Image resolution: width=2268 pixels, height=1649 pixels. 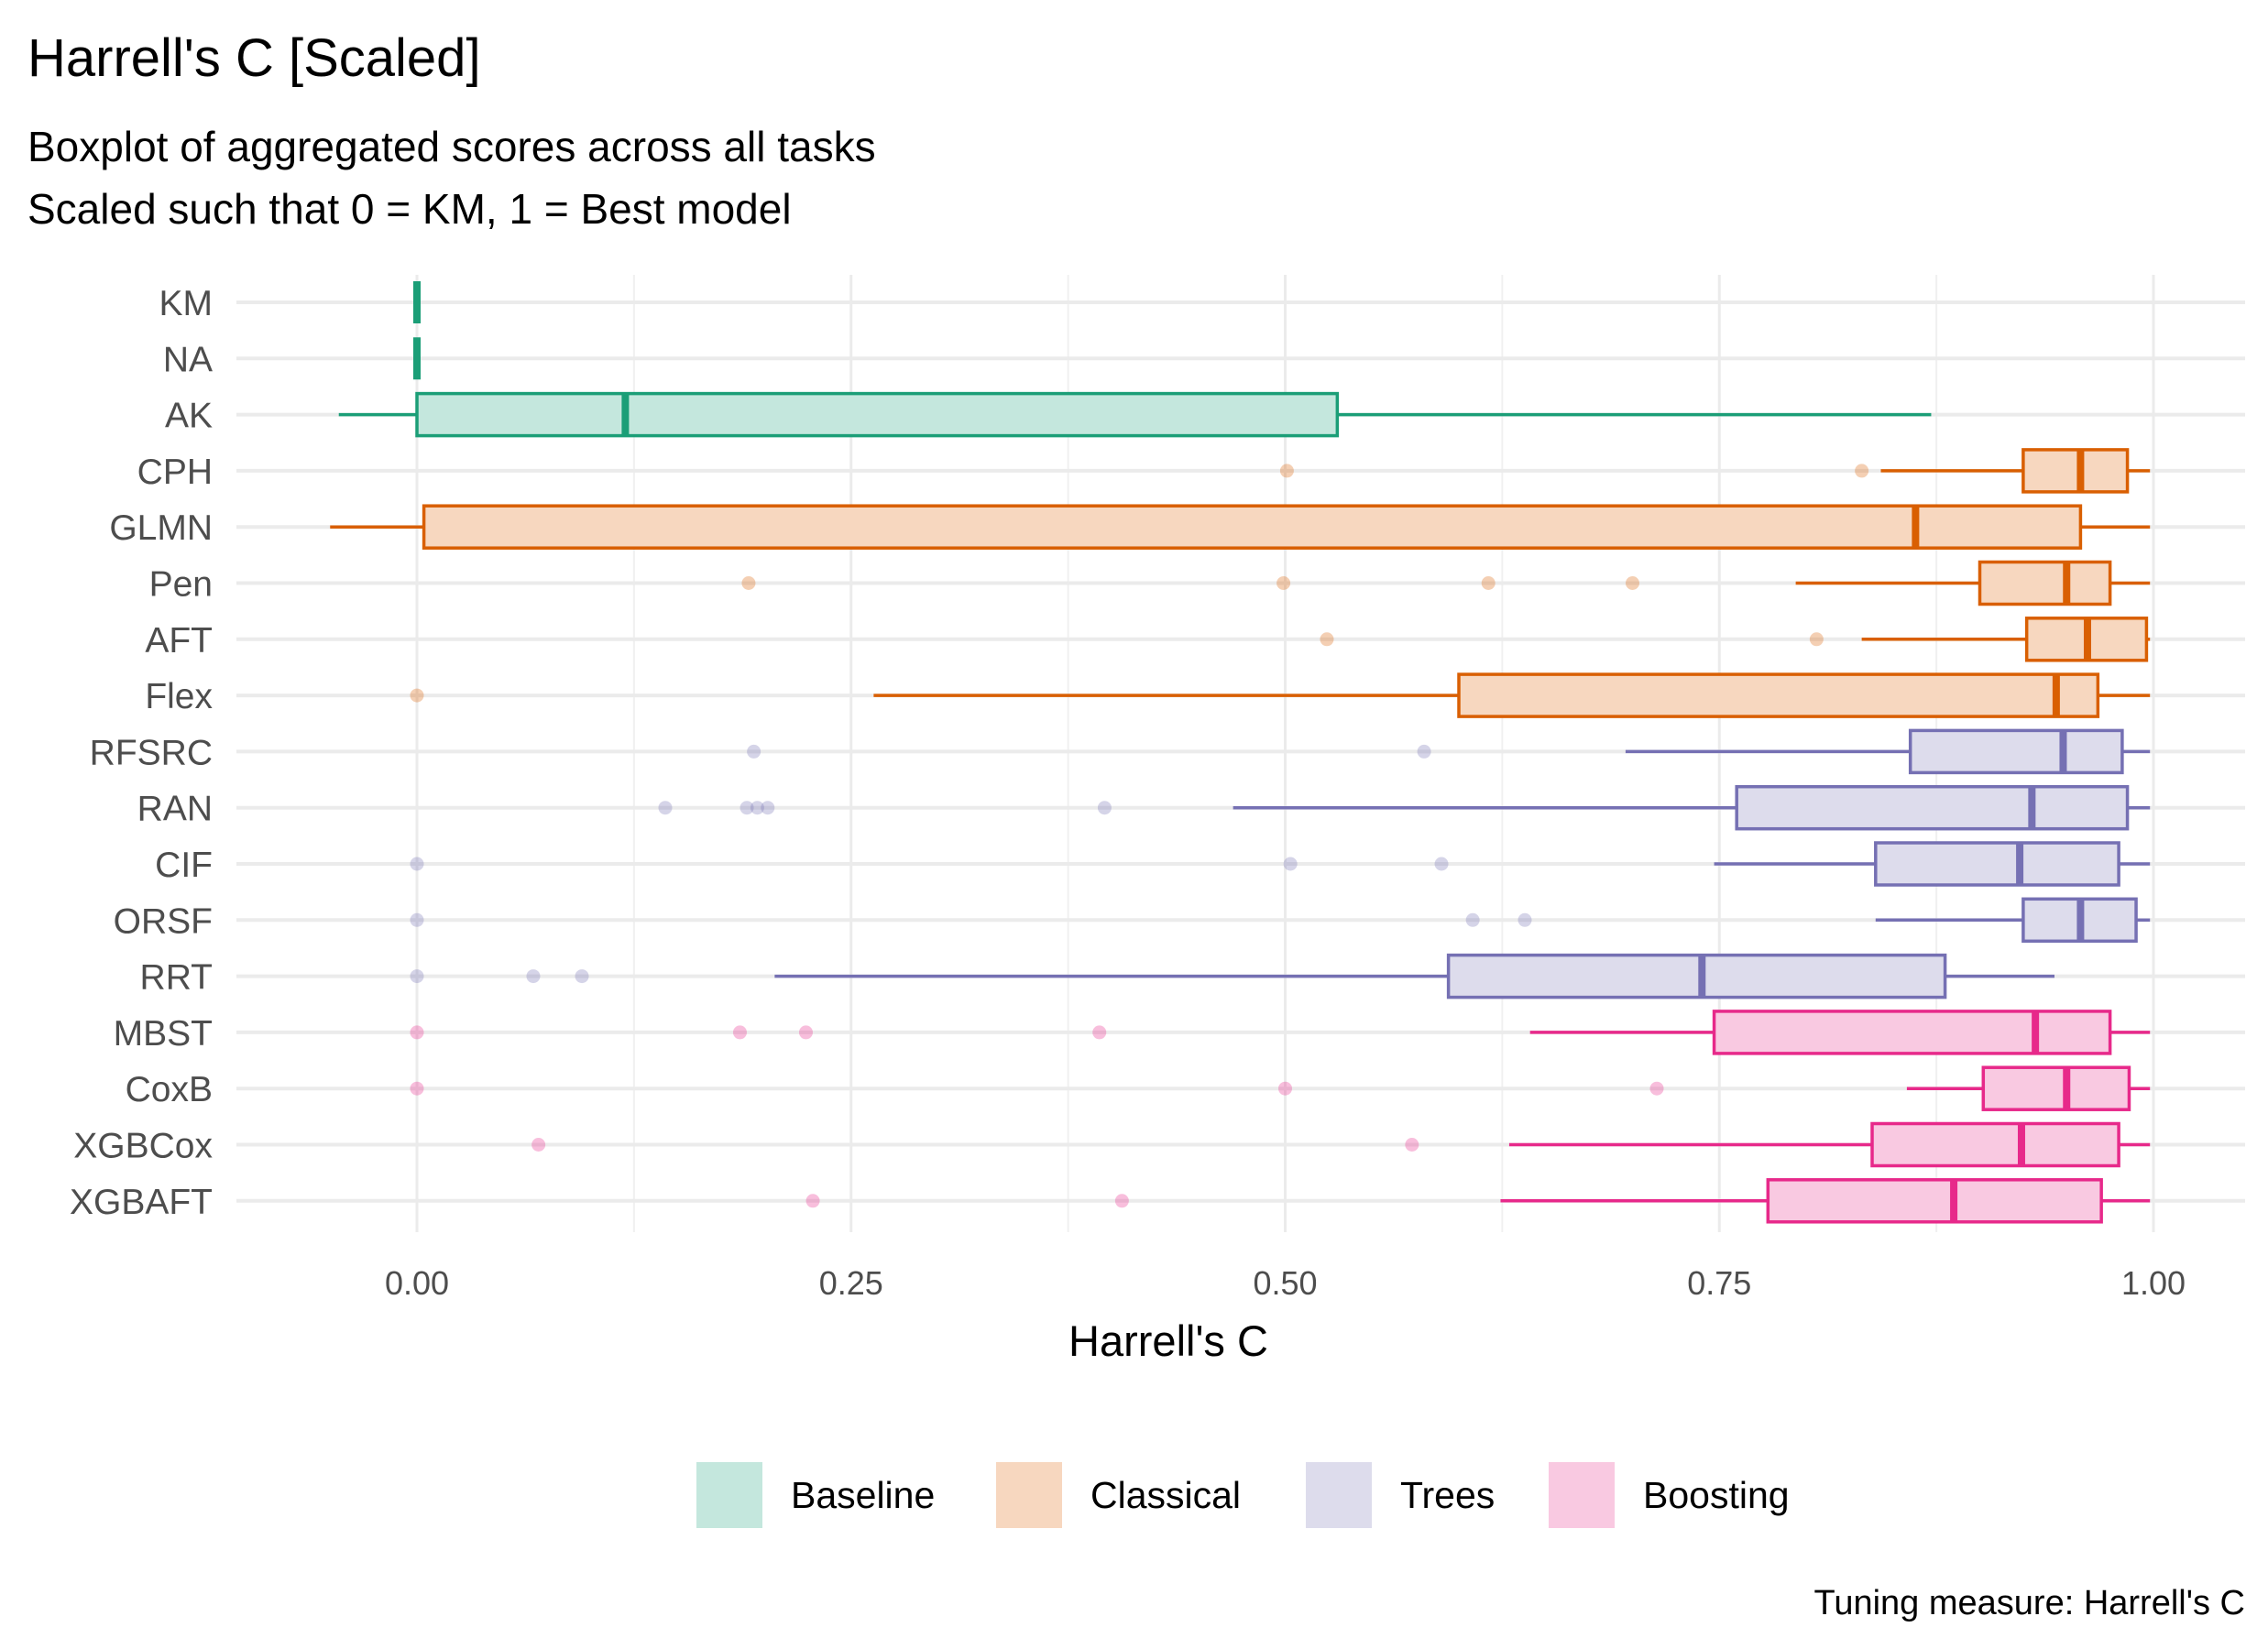 What do you see at coordinates (1582, 1495) in the screenshot?
I see `legend-swatch-boosting` at bounding box center [1582, 1495].